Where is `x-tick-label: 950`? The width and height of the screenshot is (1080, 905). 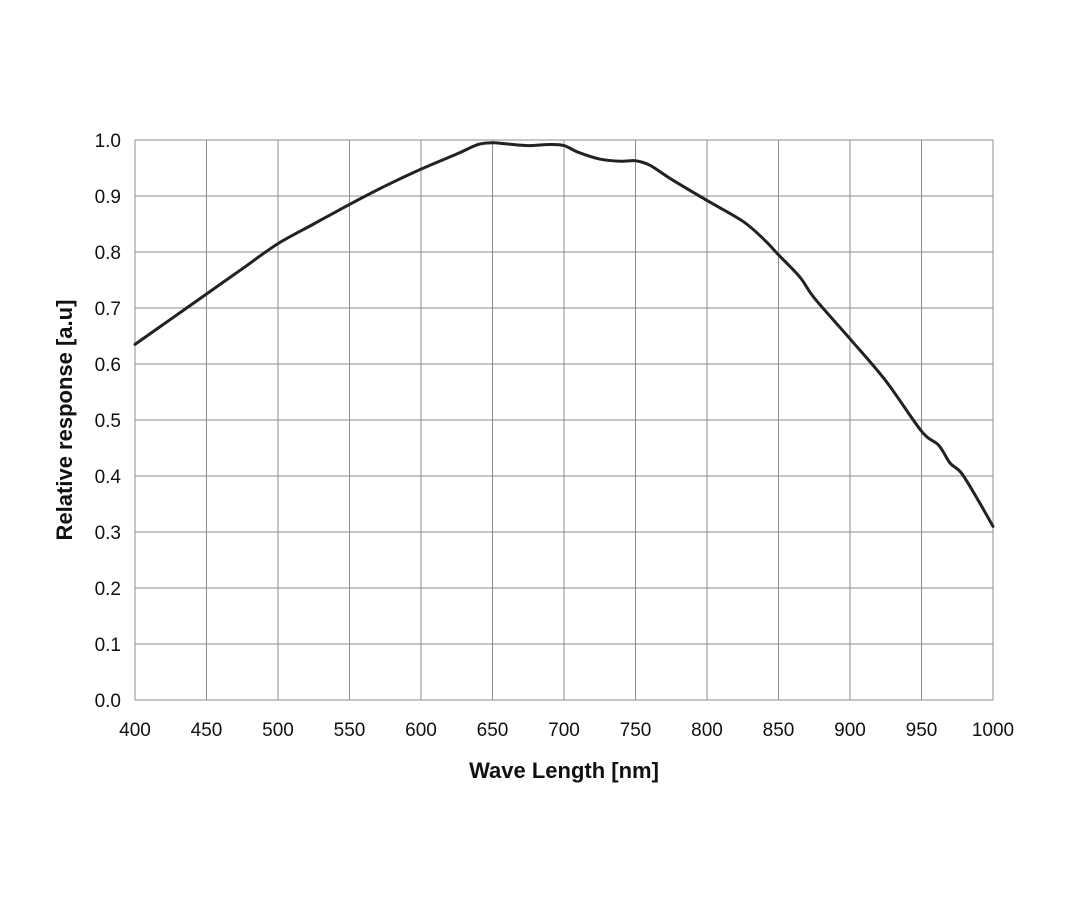
x-tick-label: 950 is located at coordinates (922, 730).